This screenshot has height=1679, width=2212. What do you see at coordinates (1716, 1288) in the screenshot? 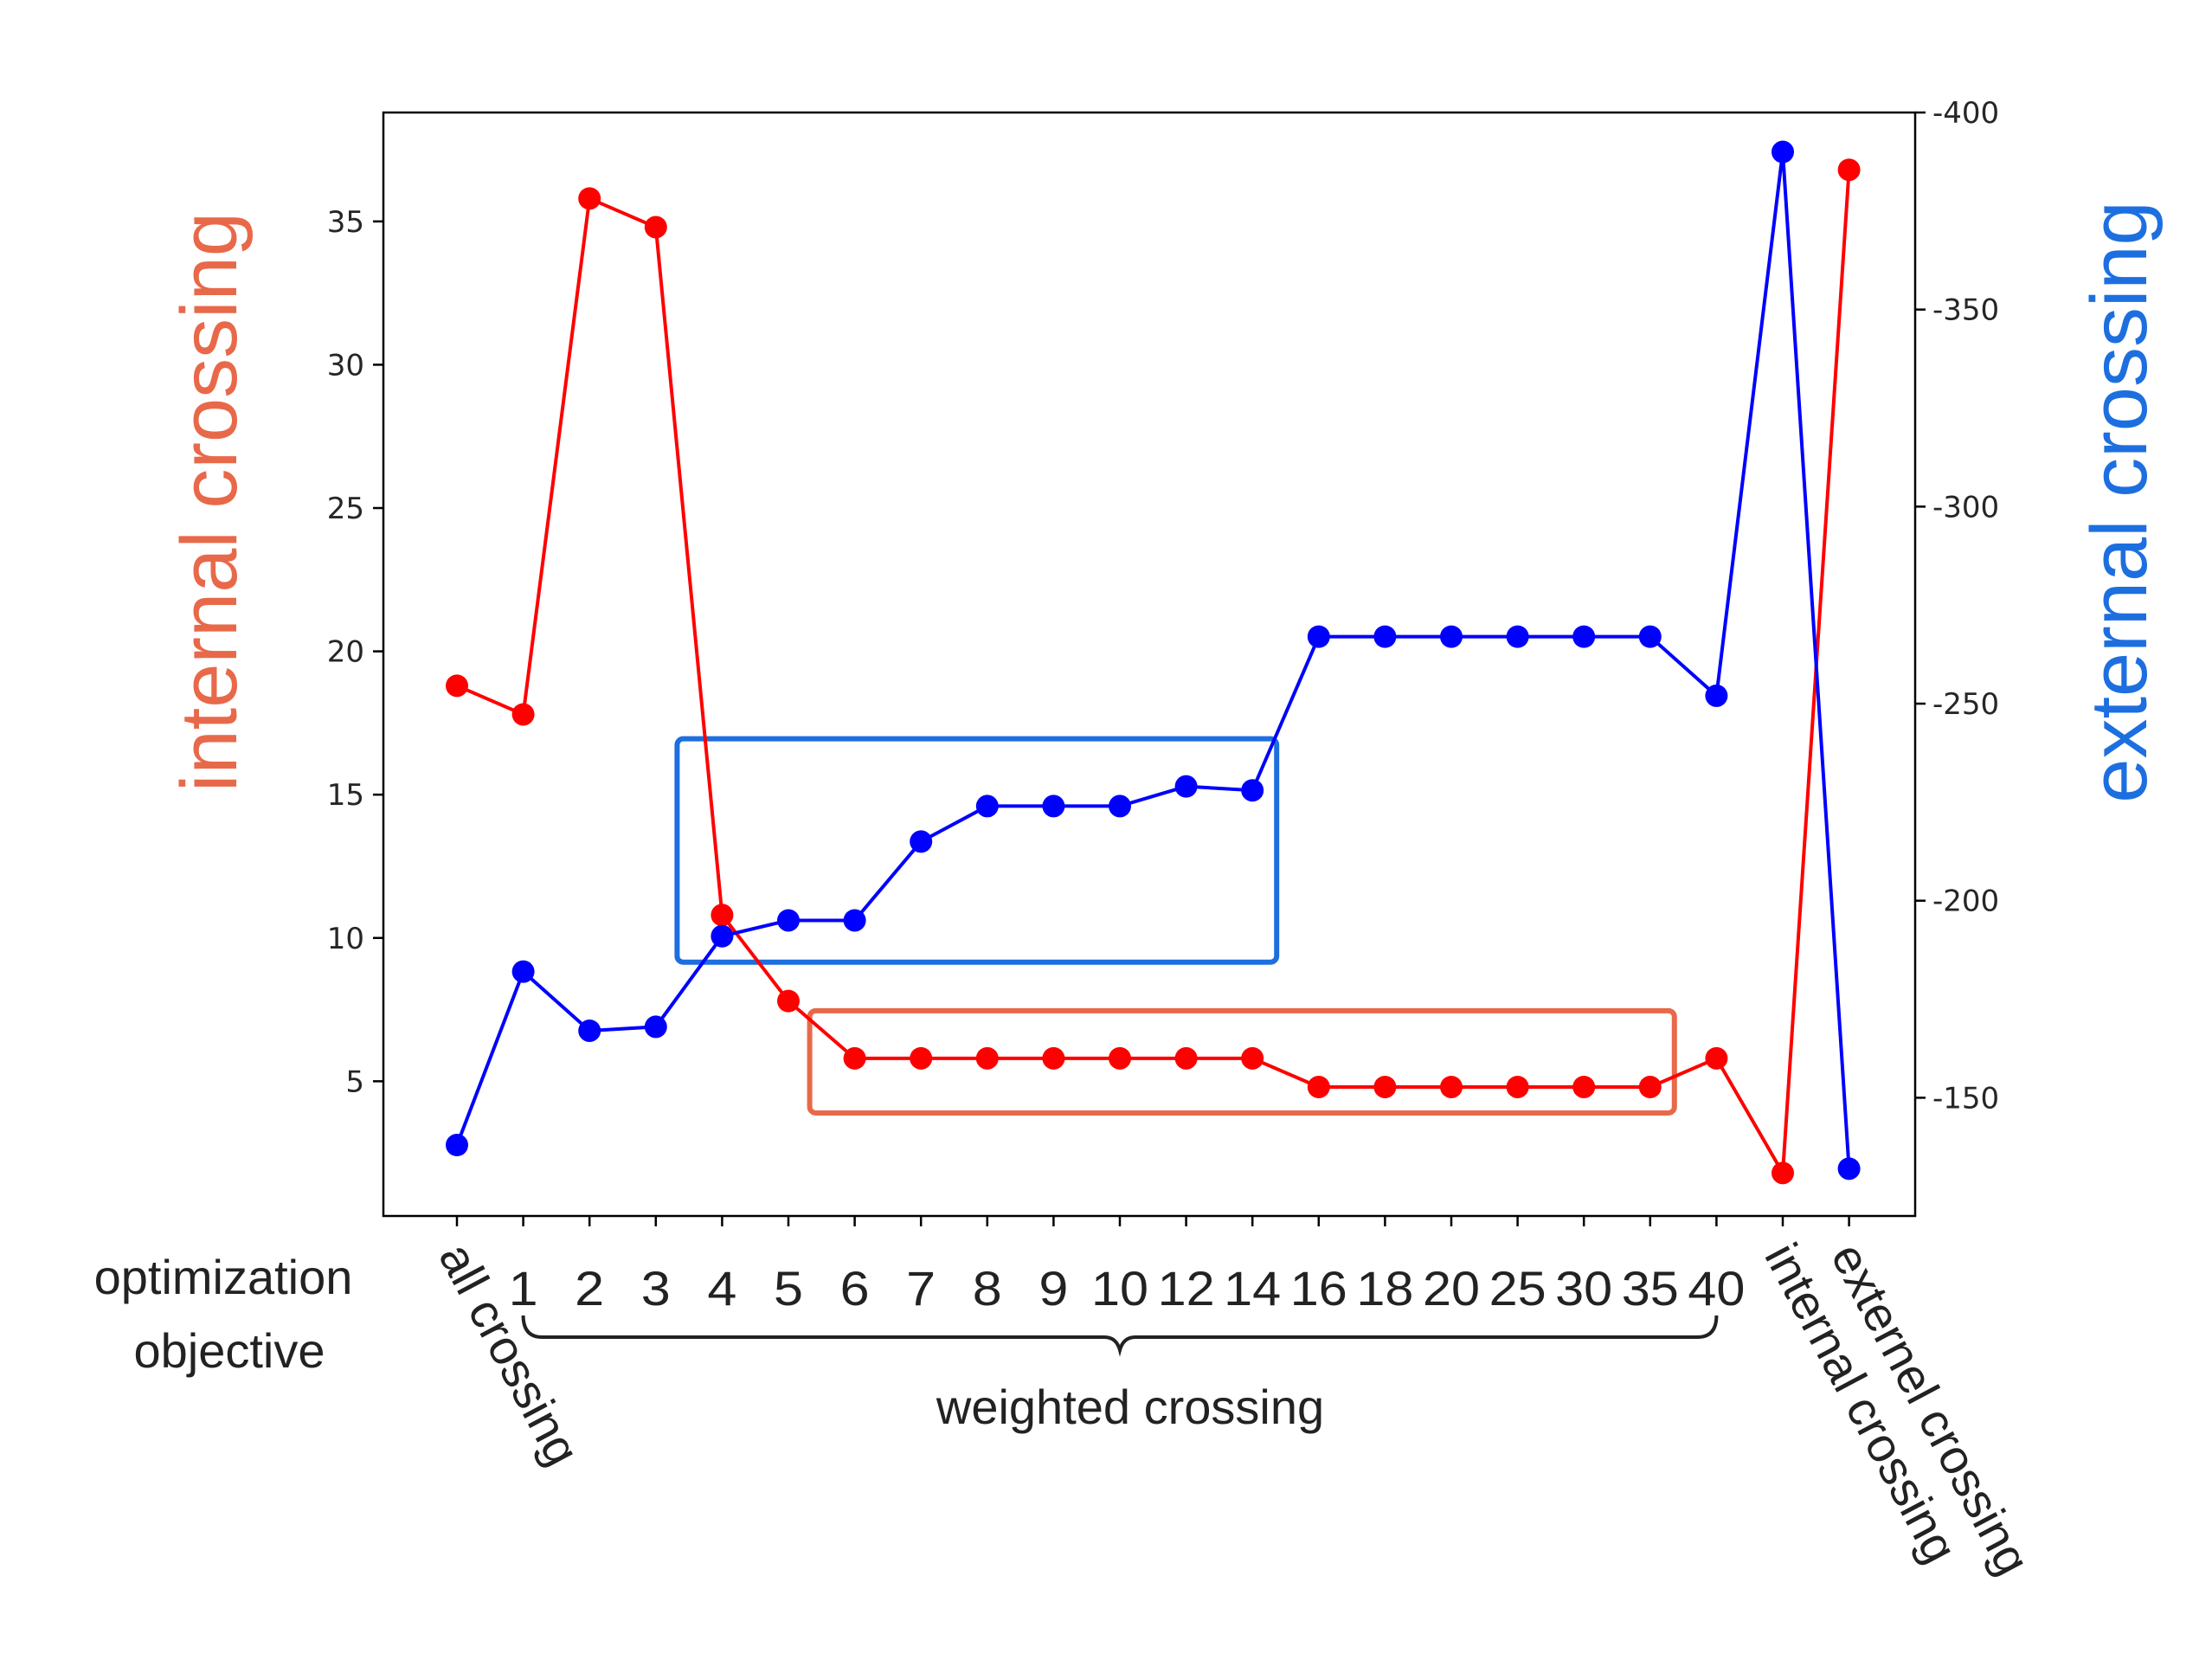
I see `category-label-19: 40` at bounding box center [1716, 1288].